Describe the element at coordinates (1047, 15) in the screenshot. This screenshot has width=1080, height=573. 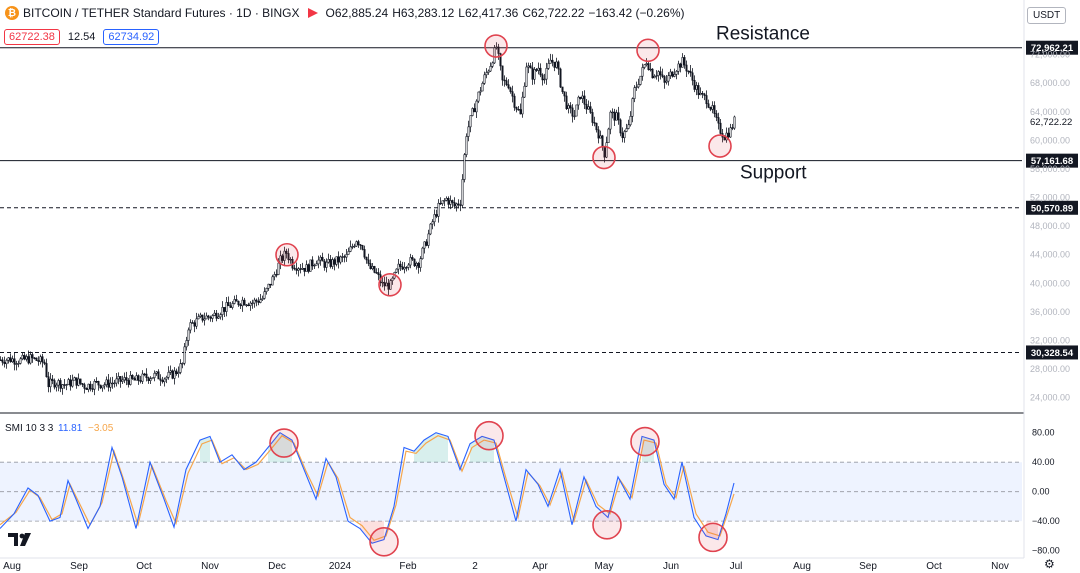
I see `currency-selector: USDT` at that location.